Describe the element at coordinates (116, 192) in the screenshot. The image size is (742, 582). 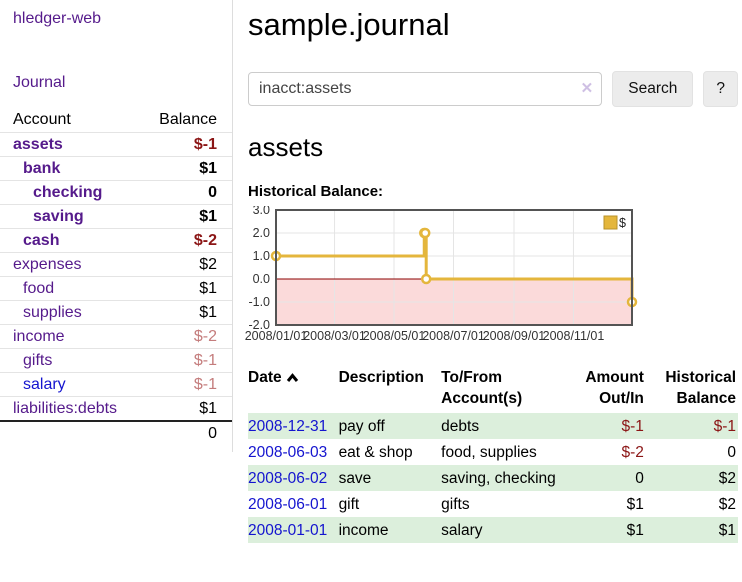
I see `account-row: checking 0` at that location.